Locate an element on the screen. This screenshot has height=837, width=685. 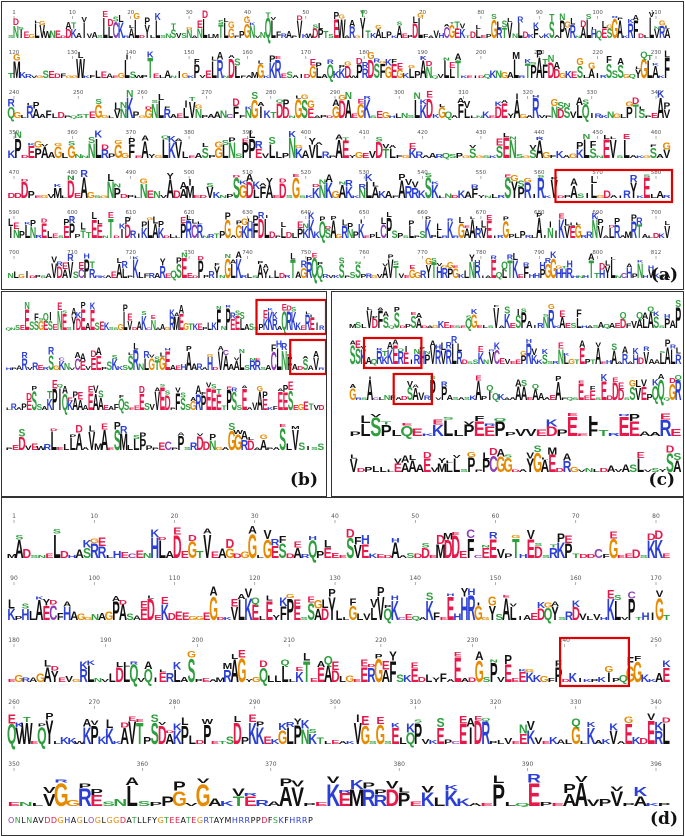
position-tick-label: 190 is located at coordinates (422, 53).